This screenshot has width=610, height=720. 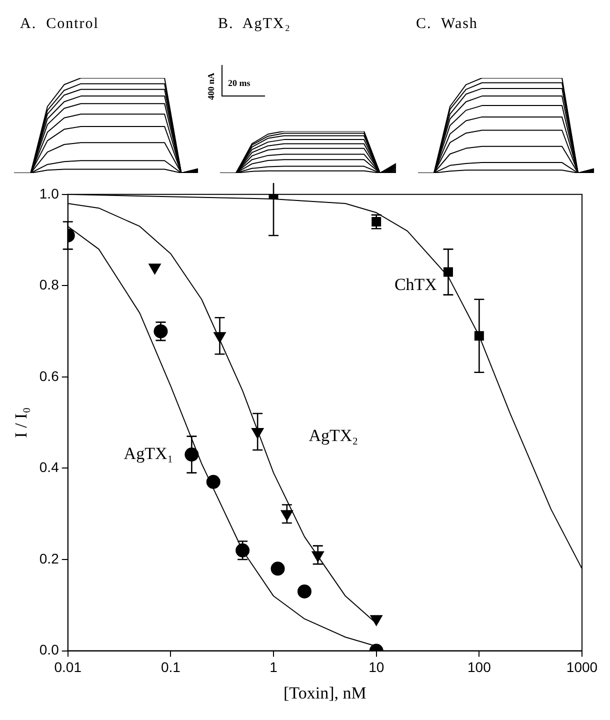 I want to click on x-tick-label: 100, so click(x=479, y=667).